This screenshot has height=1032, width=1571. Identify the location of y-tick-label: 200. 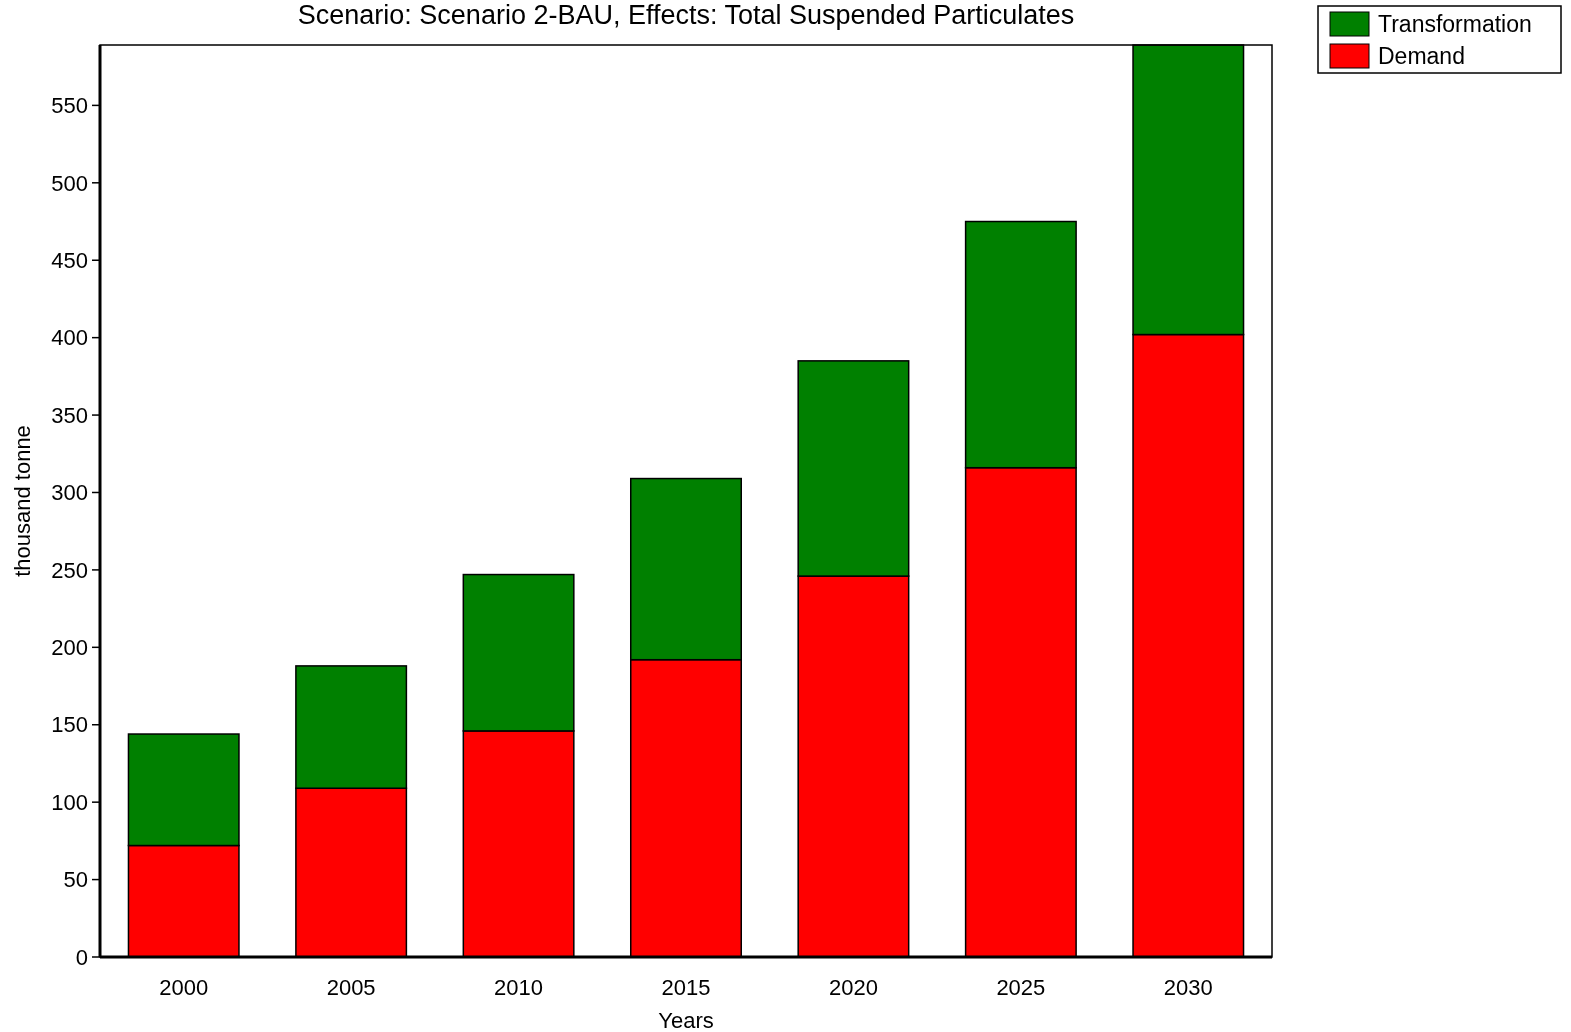
(69, 648).